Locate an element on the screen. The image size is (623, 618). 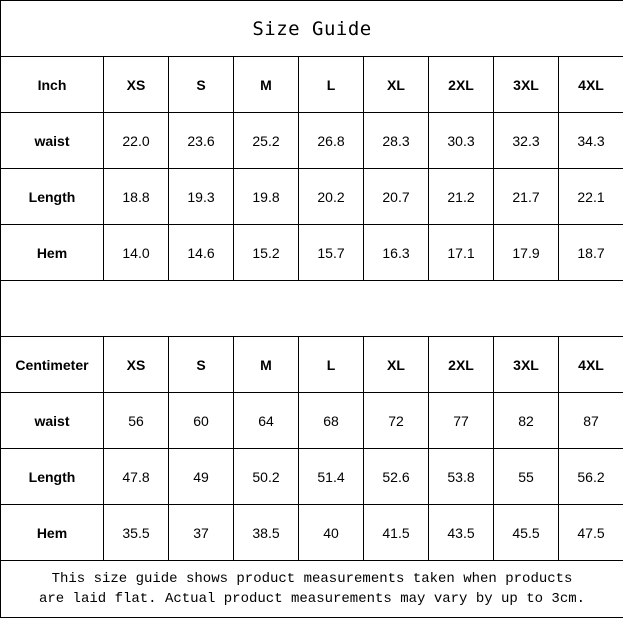
measurement-value: 16.3 is located at coordinates (396, 252).